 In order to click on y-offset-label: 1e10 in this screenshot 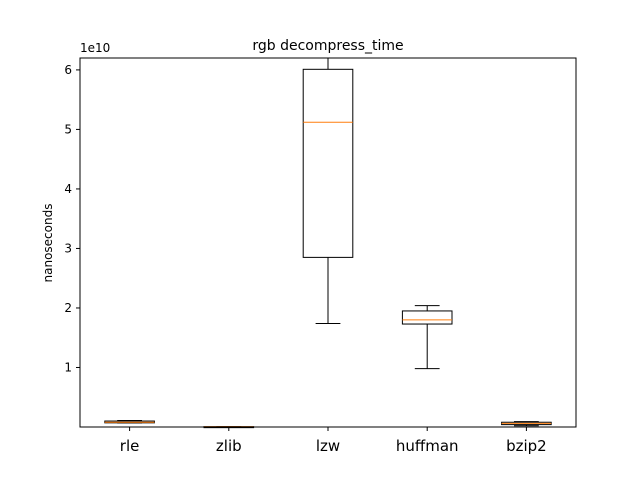, I will do `click(95, 48)`.